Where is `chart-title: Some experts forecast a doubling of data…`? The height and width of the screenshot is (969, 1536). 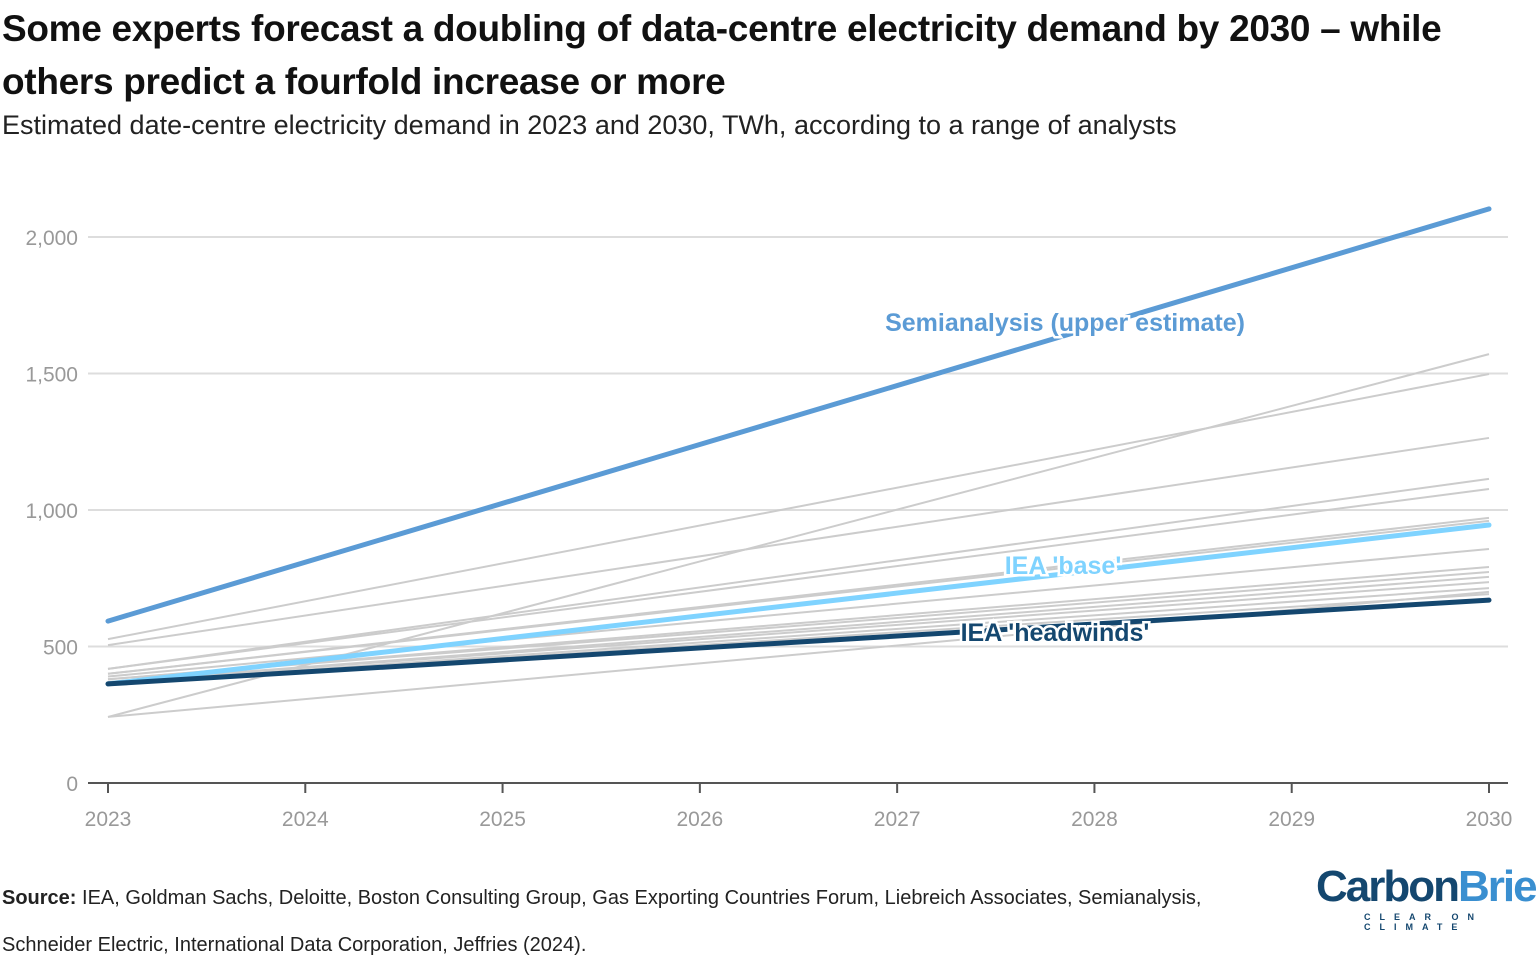
chart-title: Some experts forecast a doubling of data… is located at coordinates (722, 55).